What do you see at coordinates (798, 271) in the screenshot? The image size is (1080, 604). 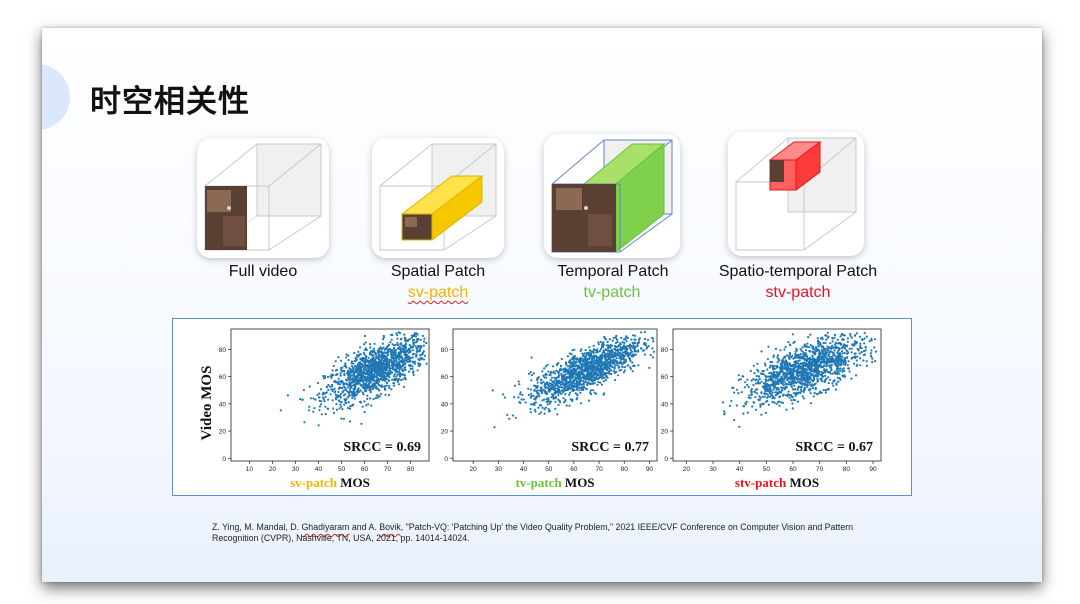 I see `panel-label-spatio-temporal-patch: Spatio-temporal Patch` at bounding box center [798, 271].